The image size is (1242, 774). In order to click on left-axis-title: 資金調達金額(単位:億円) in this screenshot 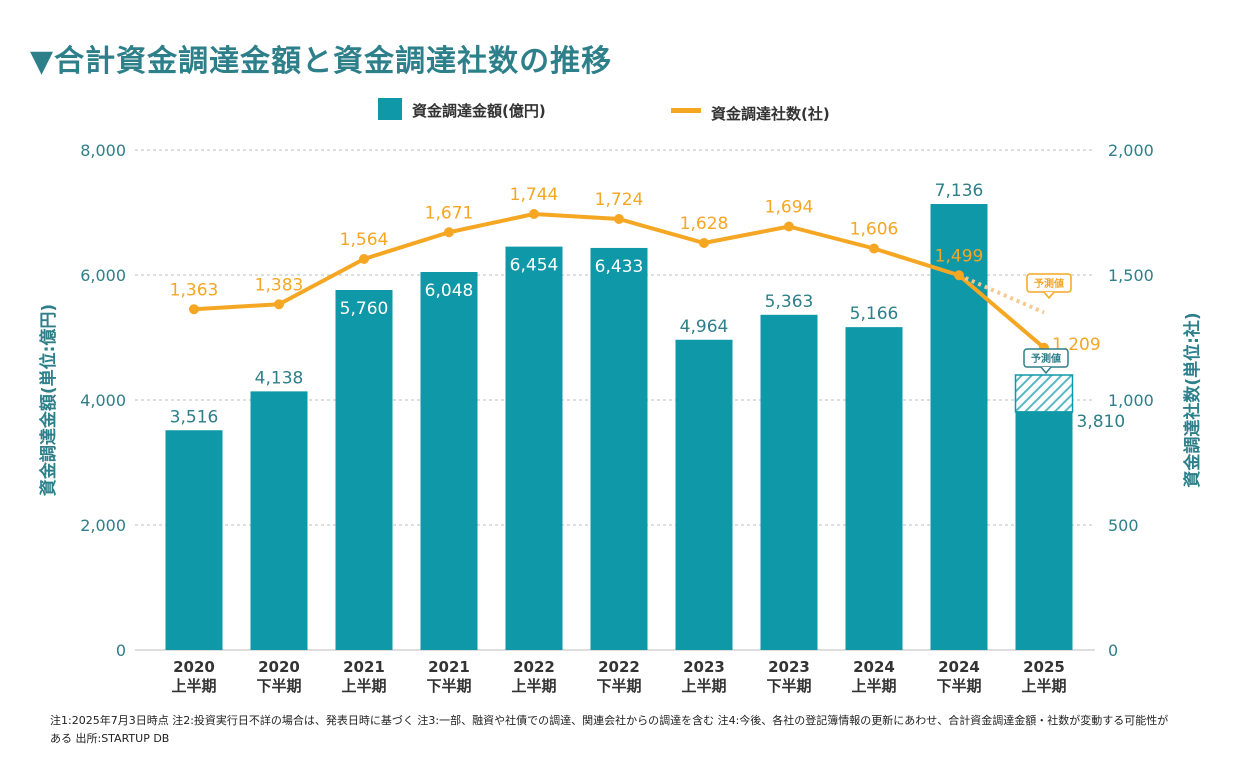, I will do `click(48, 400)`.